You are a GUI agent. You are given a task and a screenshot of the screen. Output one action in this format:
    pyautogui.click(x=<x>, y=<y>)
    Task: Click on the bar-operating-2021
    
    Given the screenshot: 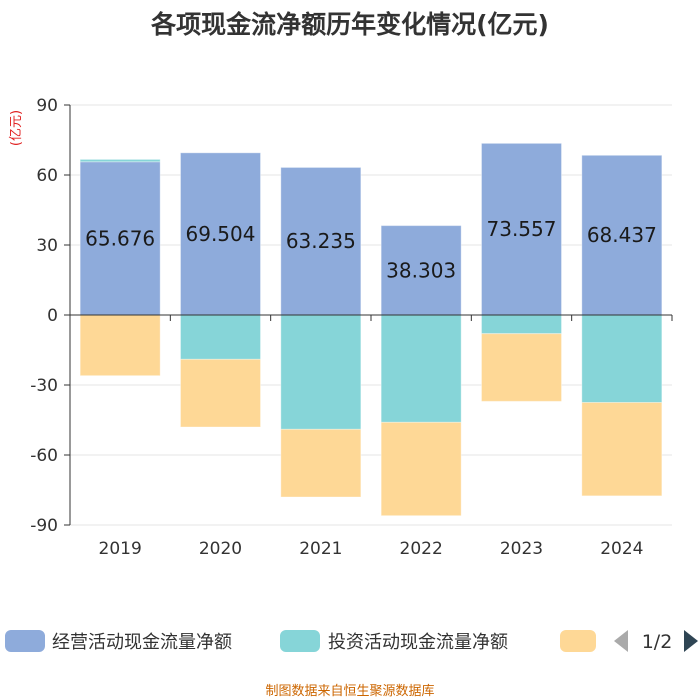 What is the action you would take?
    pyautogui.click(x=321, y=241)
    